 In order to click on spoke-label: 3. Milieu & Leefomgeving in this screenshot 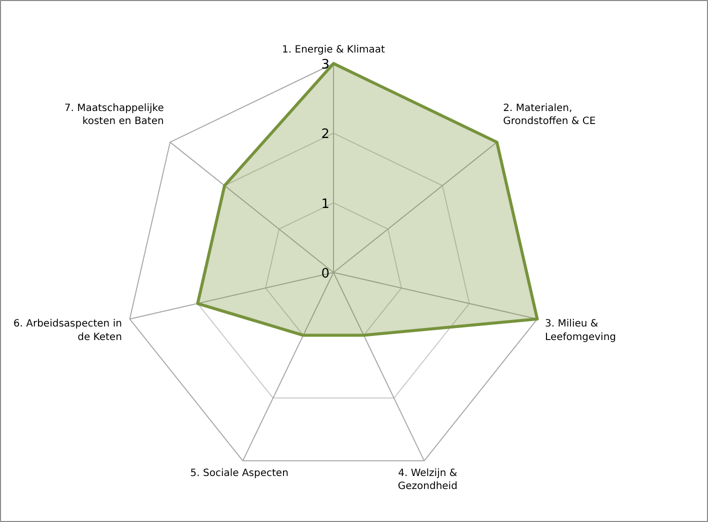, I will do `click(580, 330)`.